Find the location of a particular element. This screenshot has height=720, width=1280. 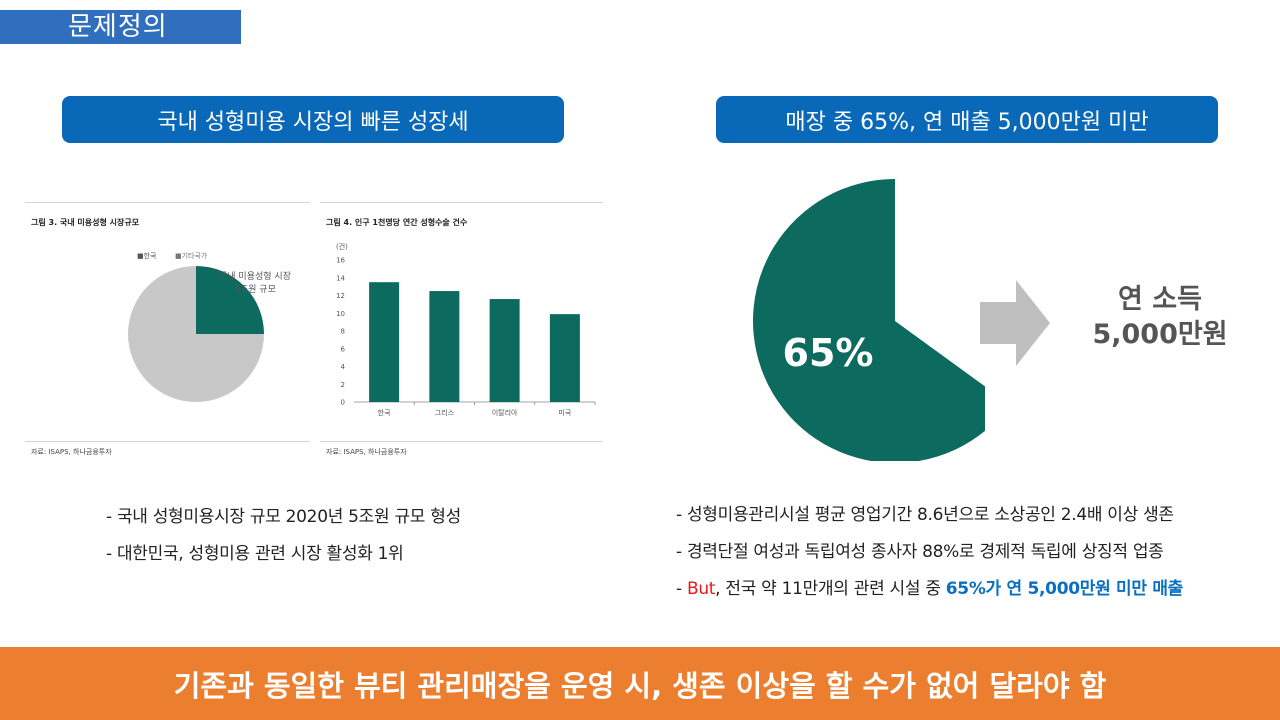

surgery-bar-chart: (건) 0 2 4 6 8 10 12 14 16 한국 그리스 이탈리아 미국 is located at coordinates (466, 329).